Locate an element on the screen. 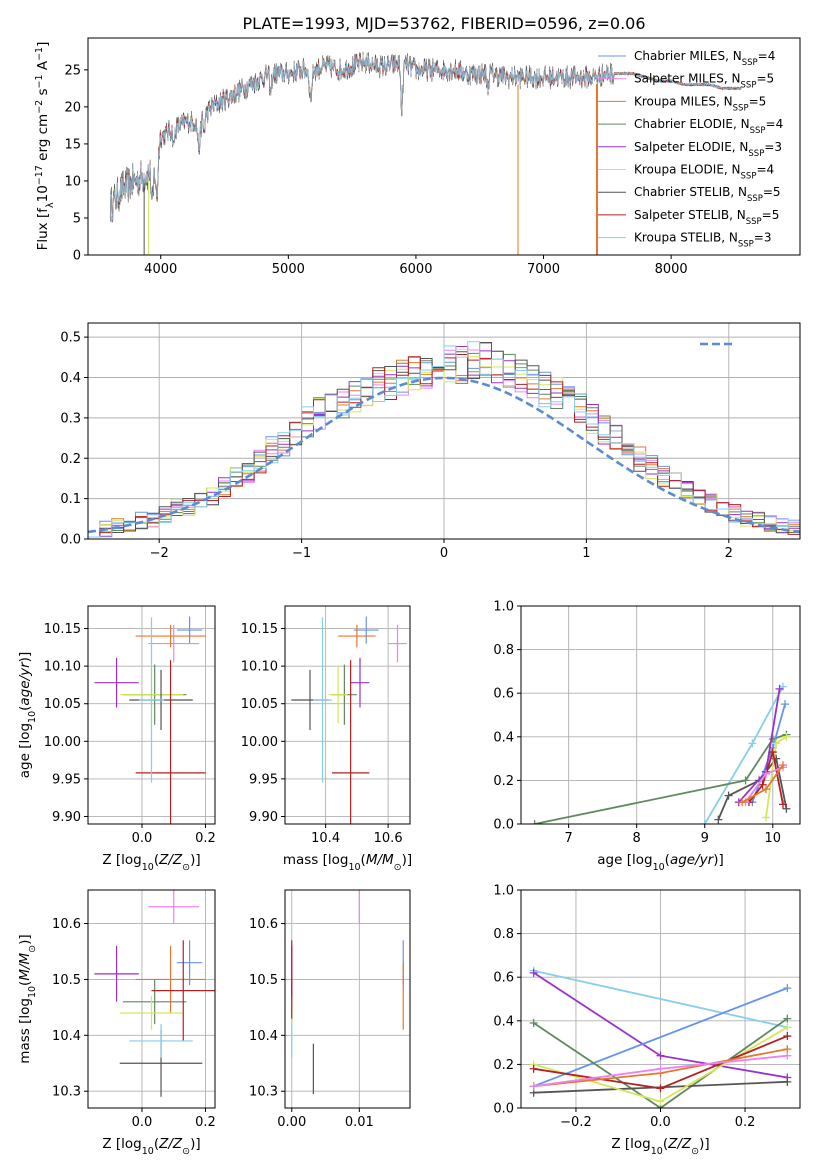  x-tick-label: 0.01 is located at coordinates (359, 1122).